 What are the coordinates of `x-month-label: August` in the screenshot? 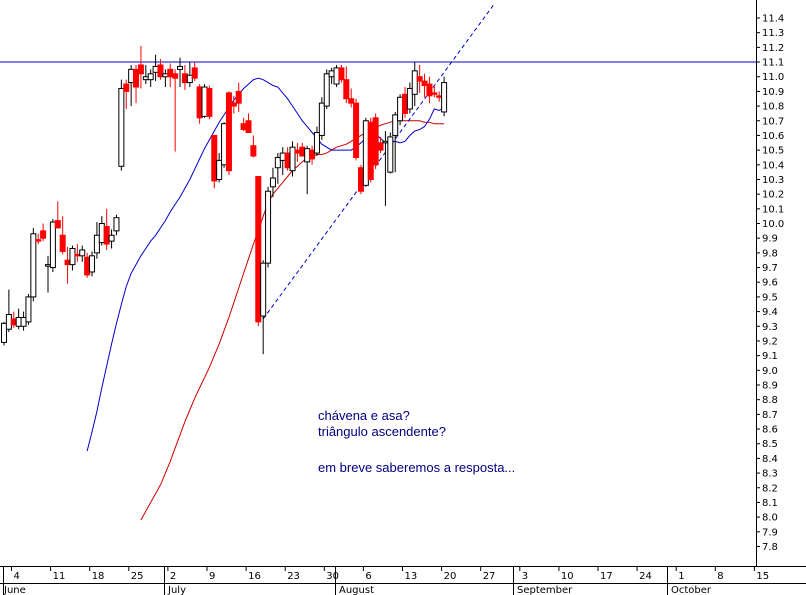 It's located at (356, 590).